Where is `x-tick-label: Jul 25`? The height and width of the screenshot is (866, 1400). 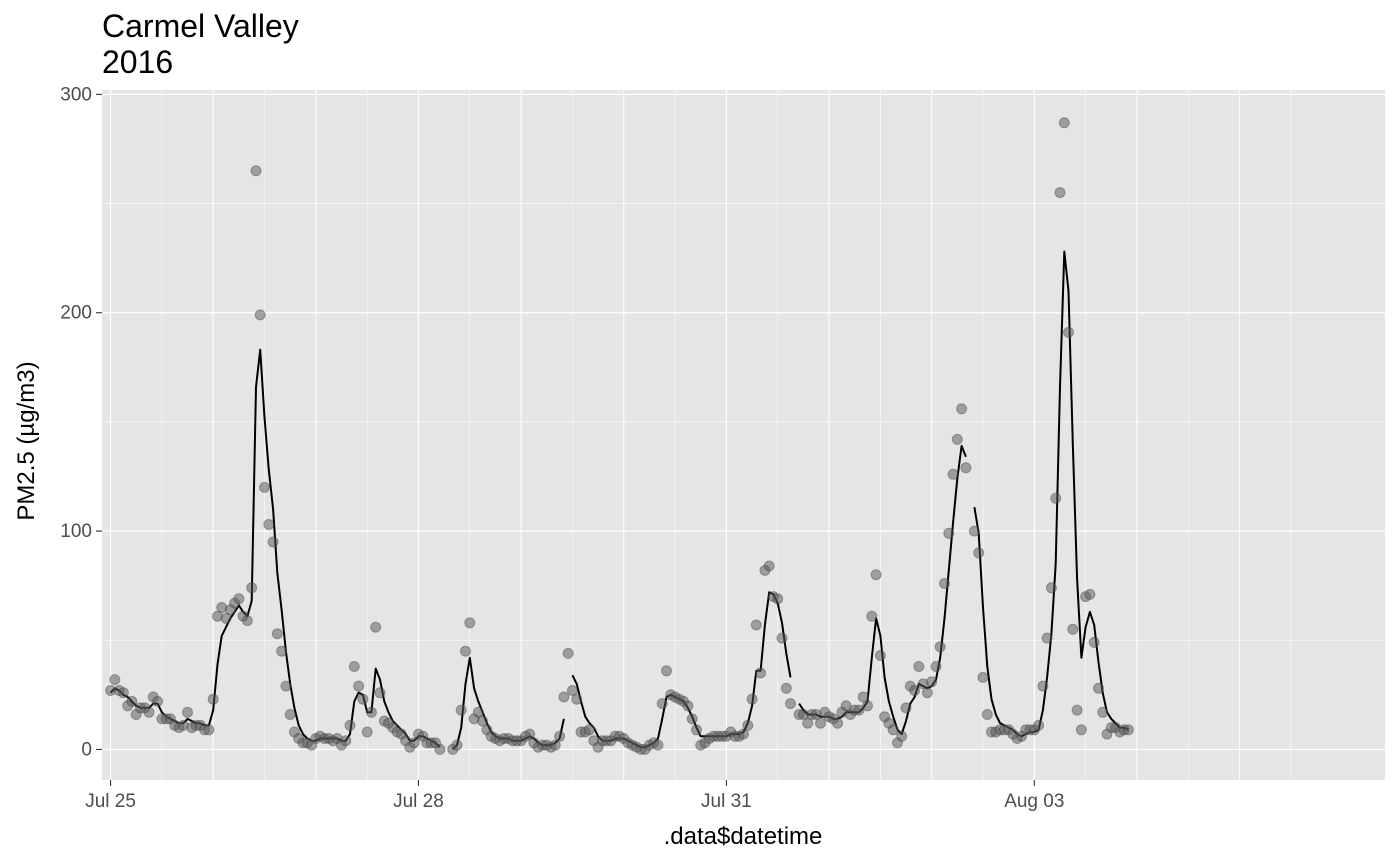 x-tick-label: Jul 25 is located at coordinates (110, 801).